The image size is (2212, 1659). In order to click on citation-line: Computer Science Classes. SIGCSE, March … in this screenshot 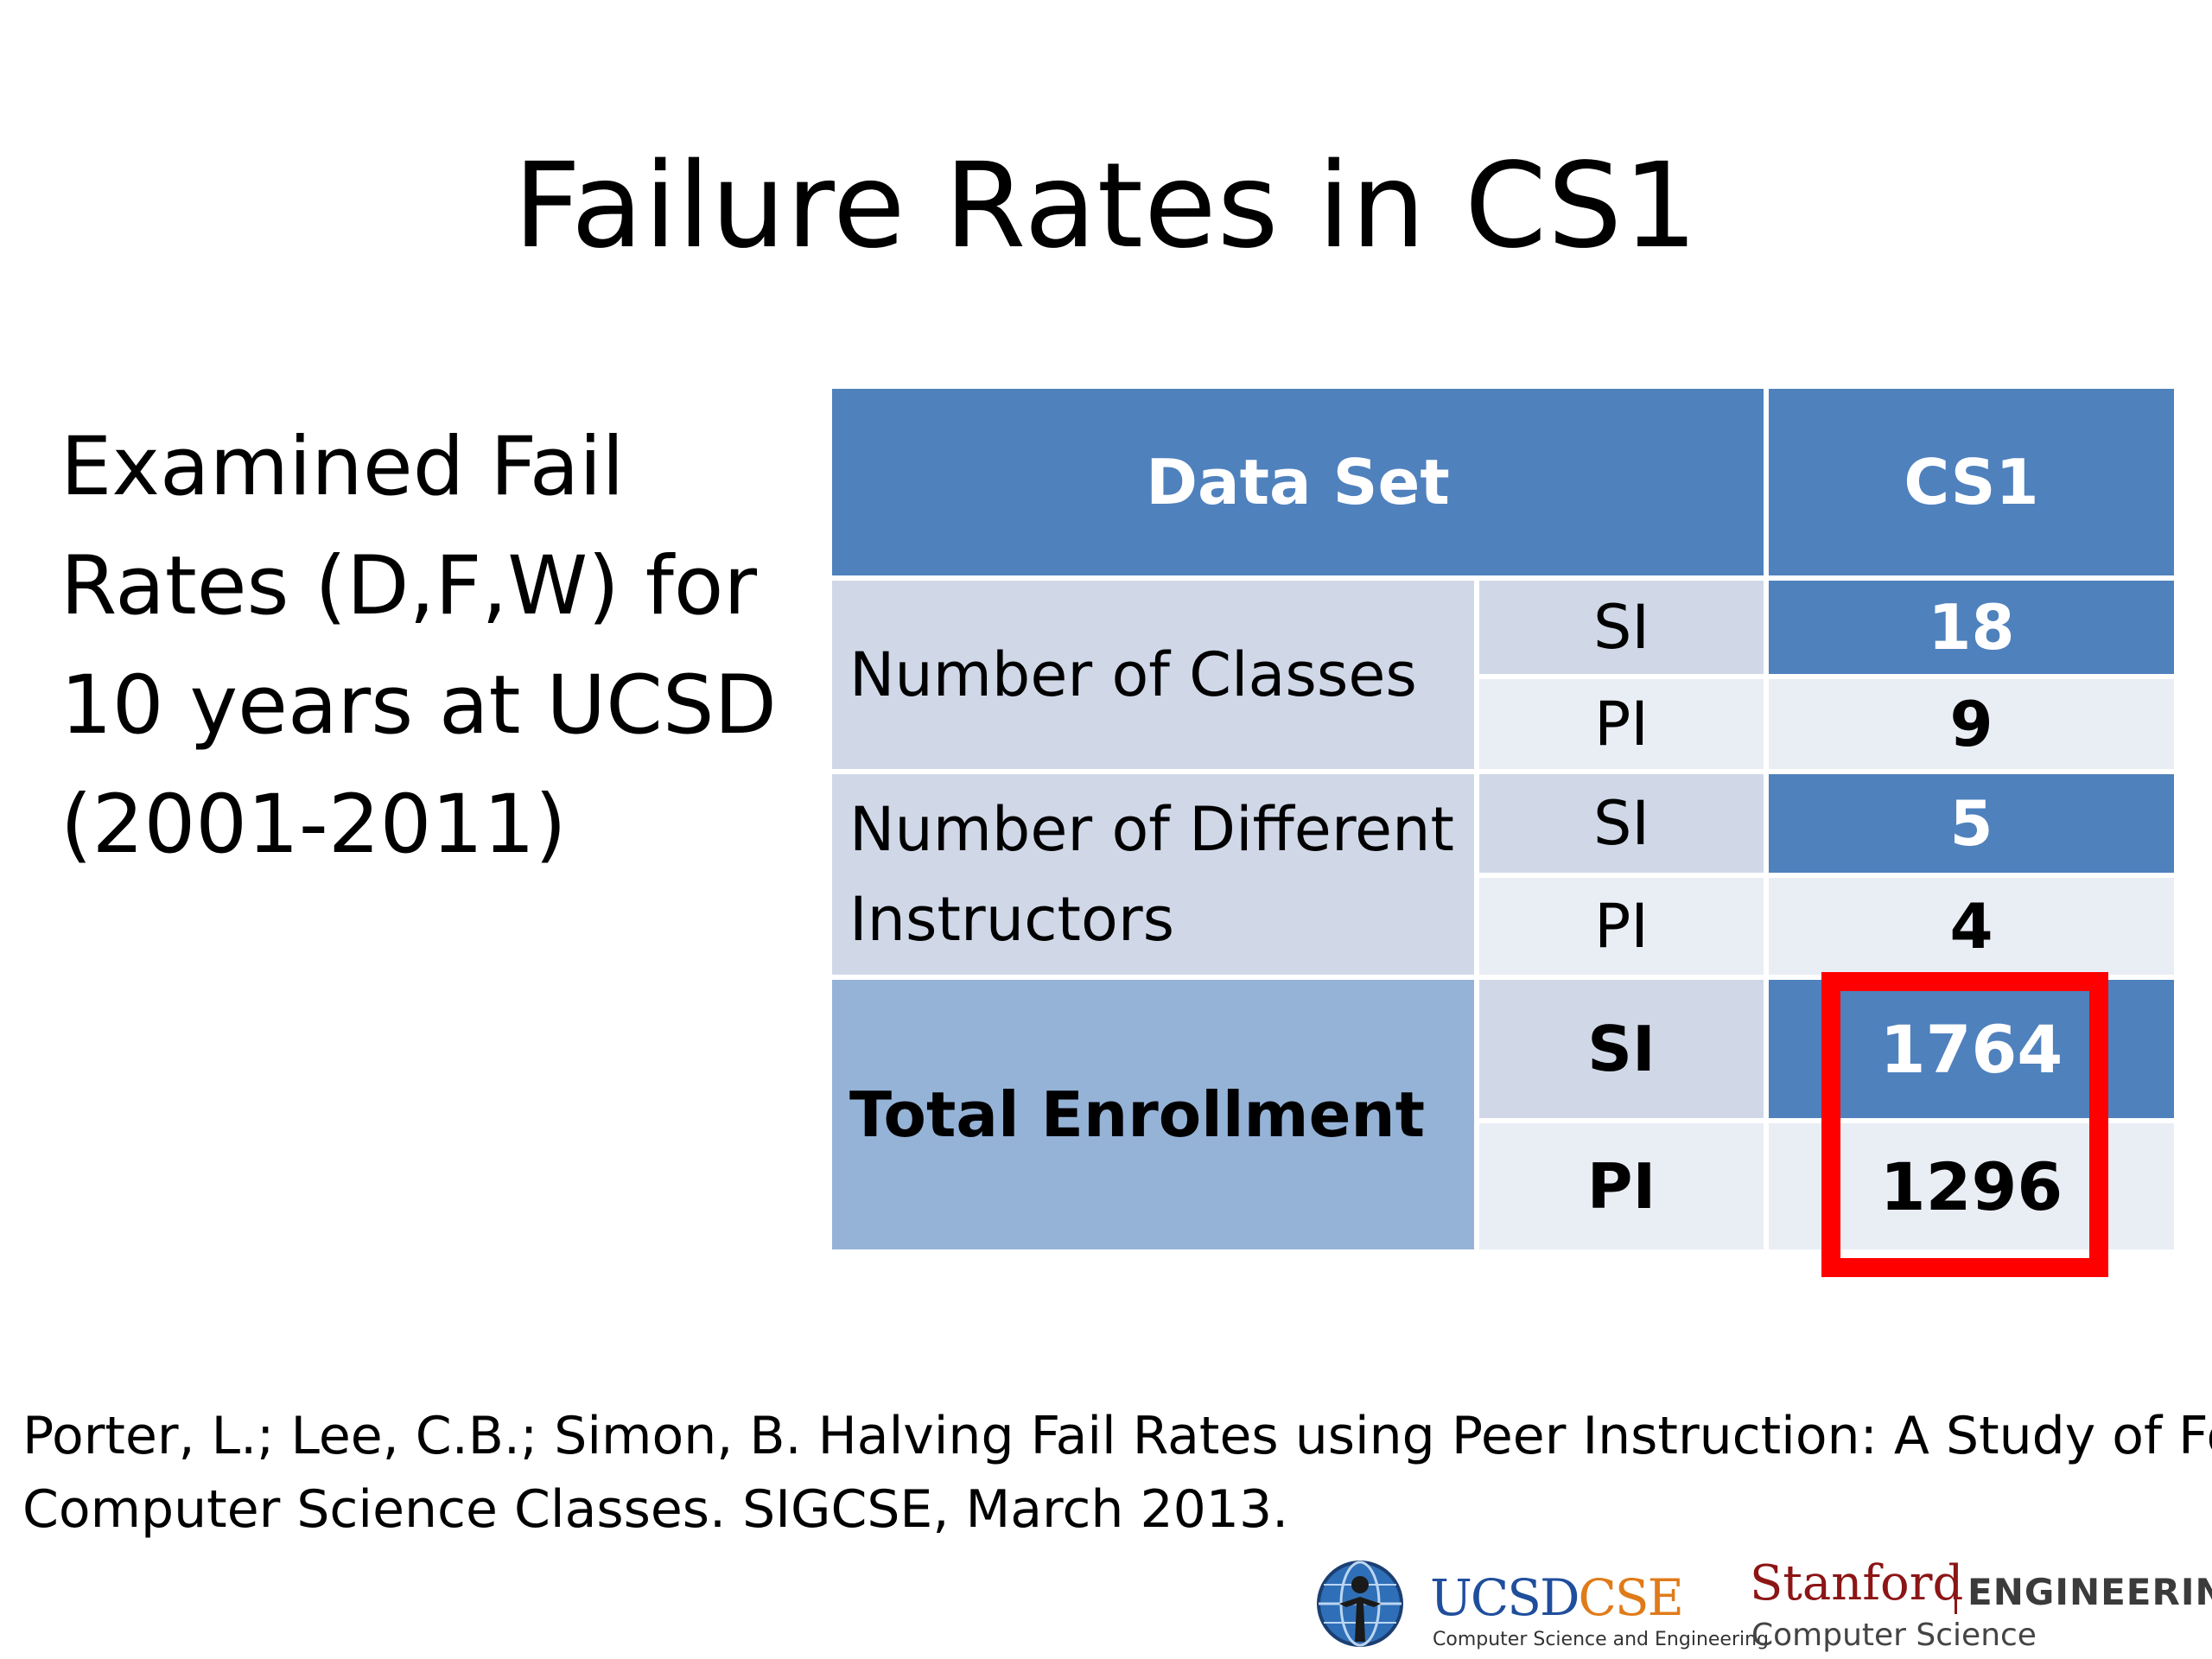, I will do `click(655, 1509)`.